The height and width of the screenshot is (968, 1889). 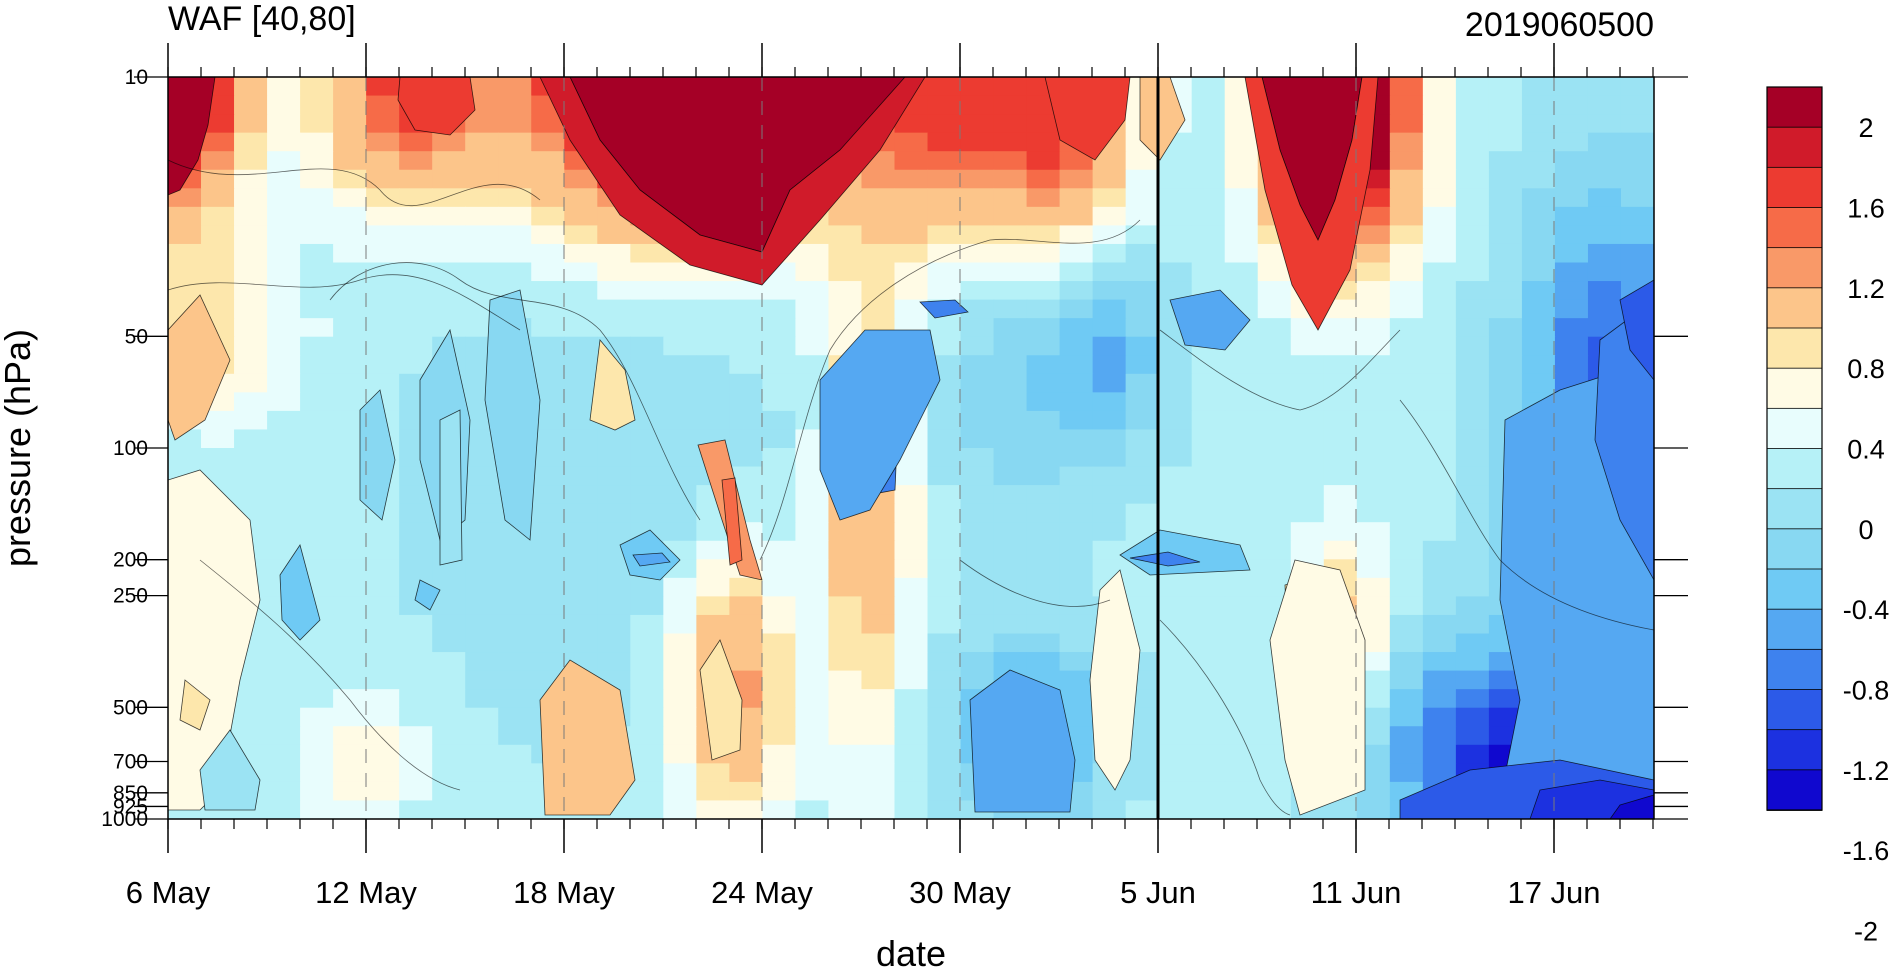 I want to click on colorbar-frame, so click(x=1794, y=448).